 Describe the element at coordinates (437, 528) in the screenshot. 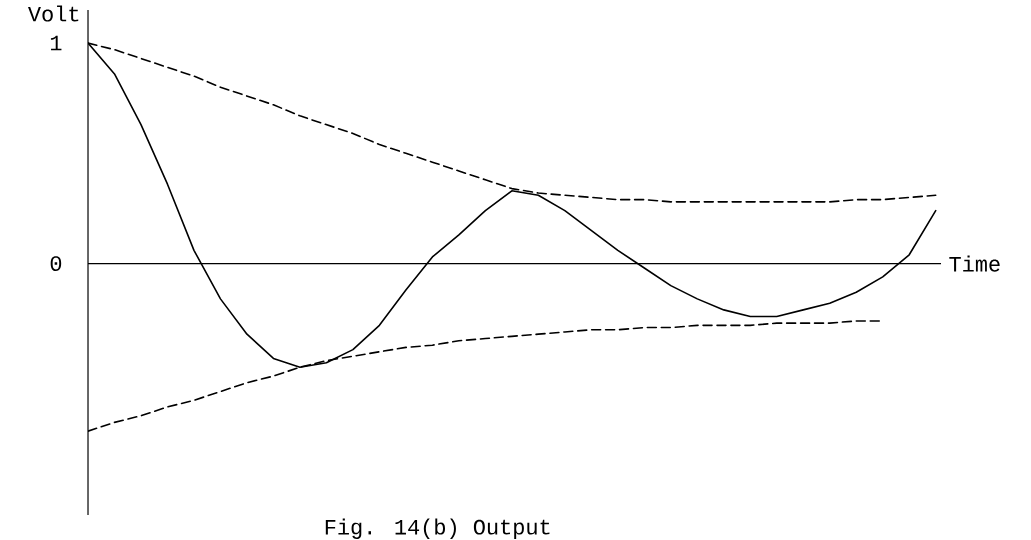

I see `text: Fig. 14(b) Output` at that location.